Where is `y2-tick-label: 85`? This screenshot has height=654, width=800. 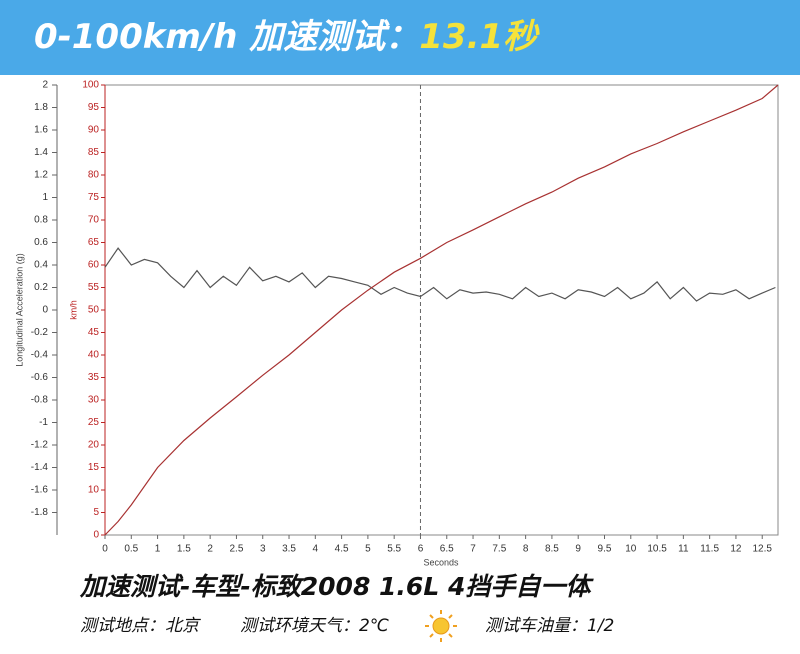
y2-tick-label: 85 is located at coordinates (94, 152).